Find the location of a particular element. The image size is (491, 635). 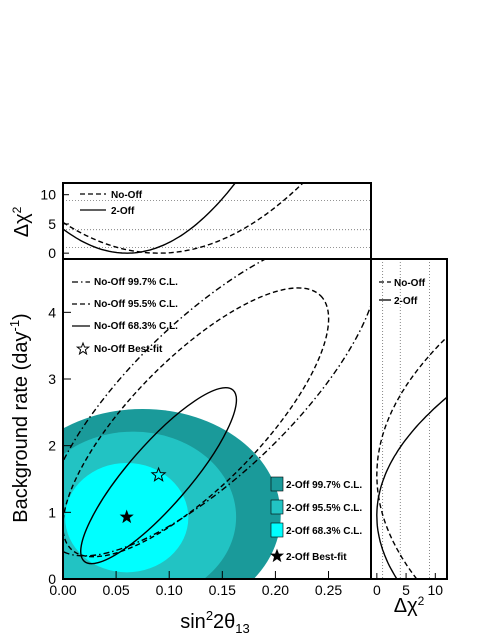

right-curve-no-off is located at coordinates (411, 457).